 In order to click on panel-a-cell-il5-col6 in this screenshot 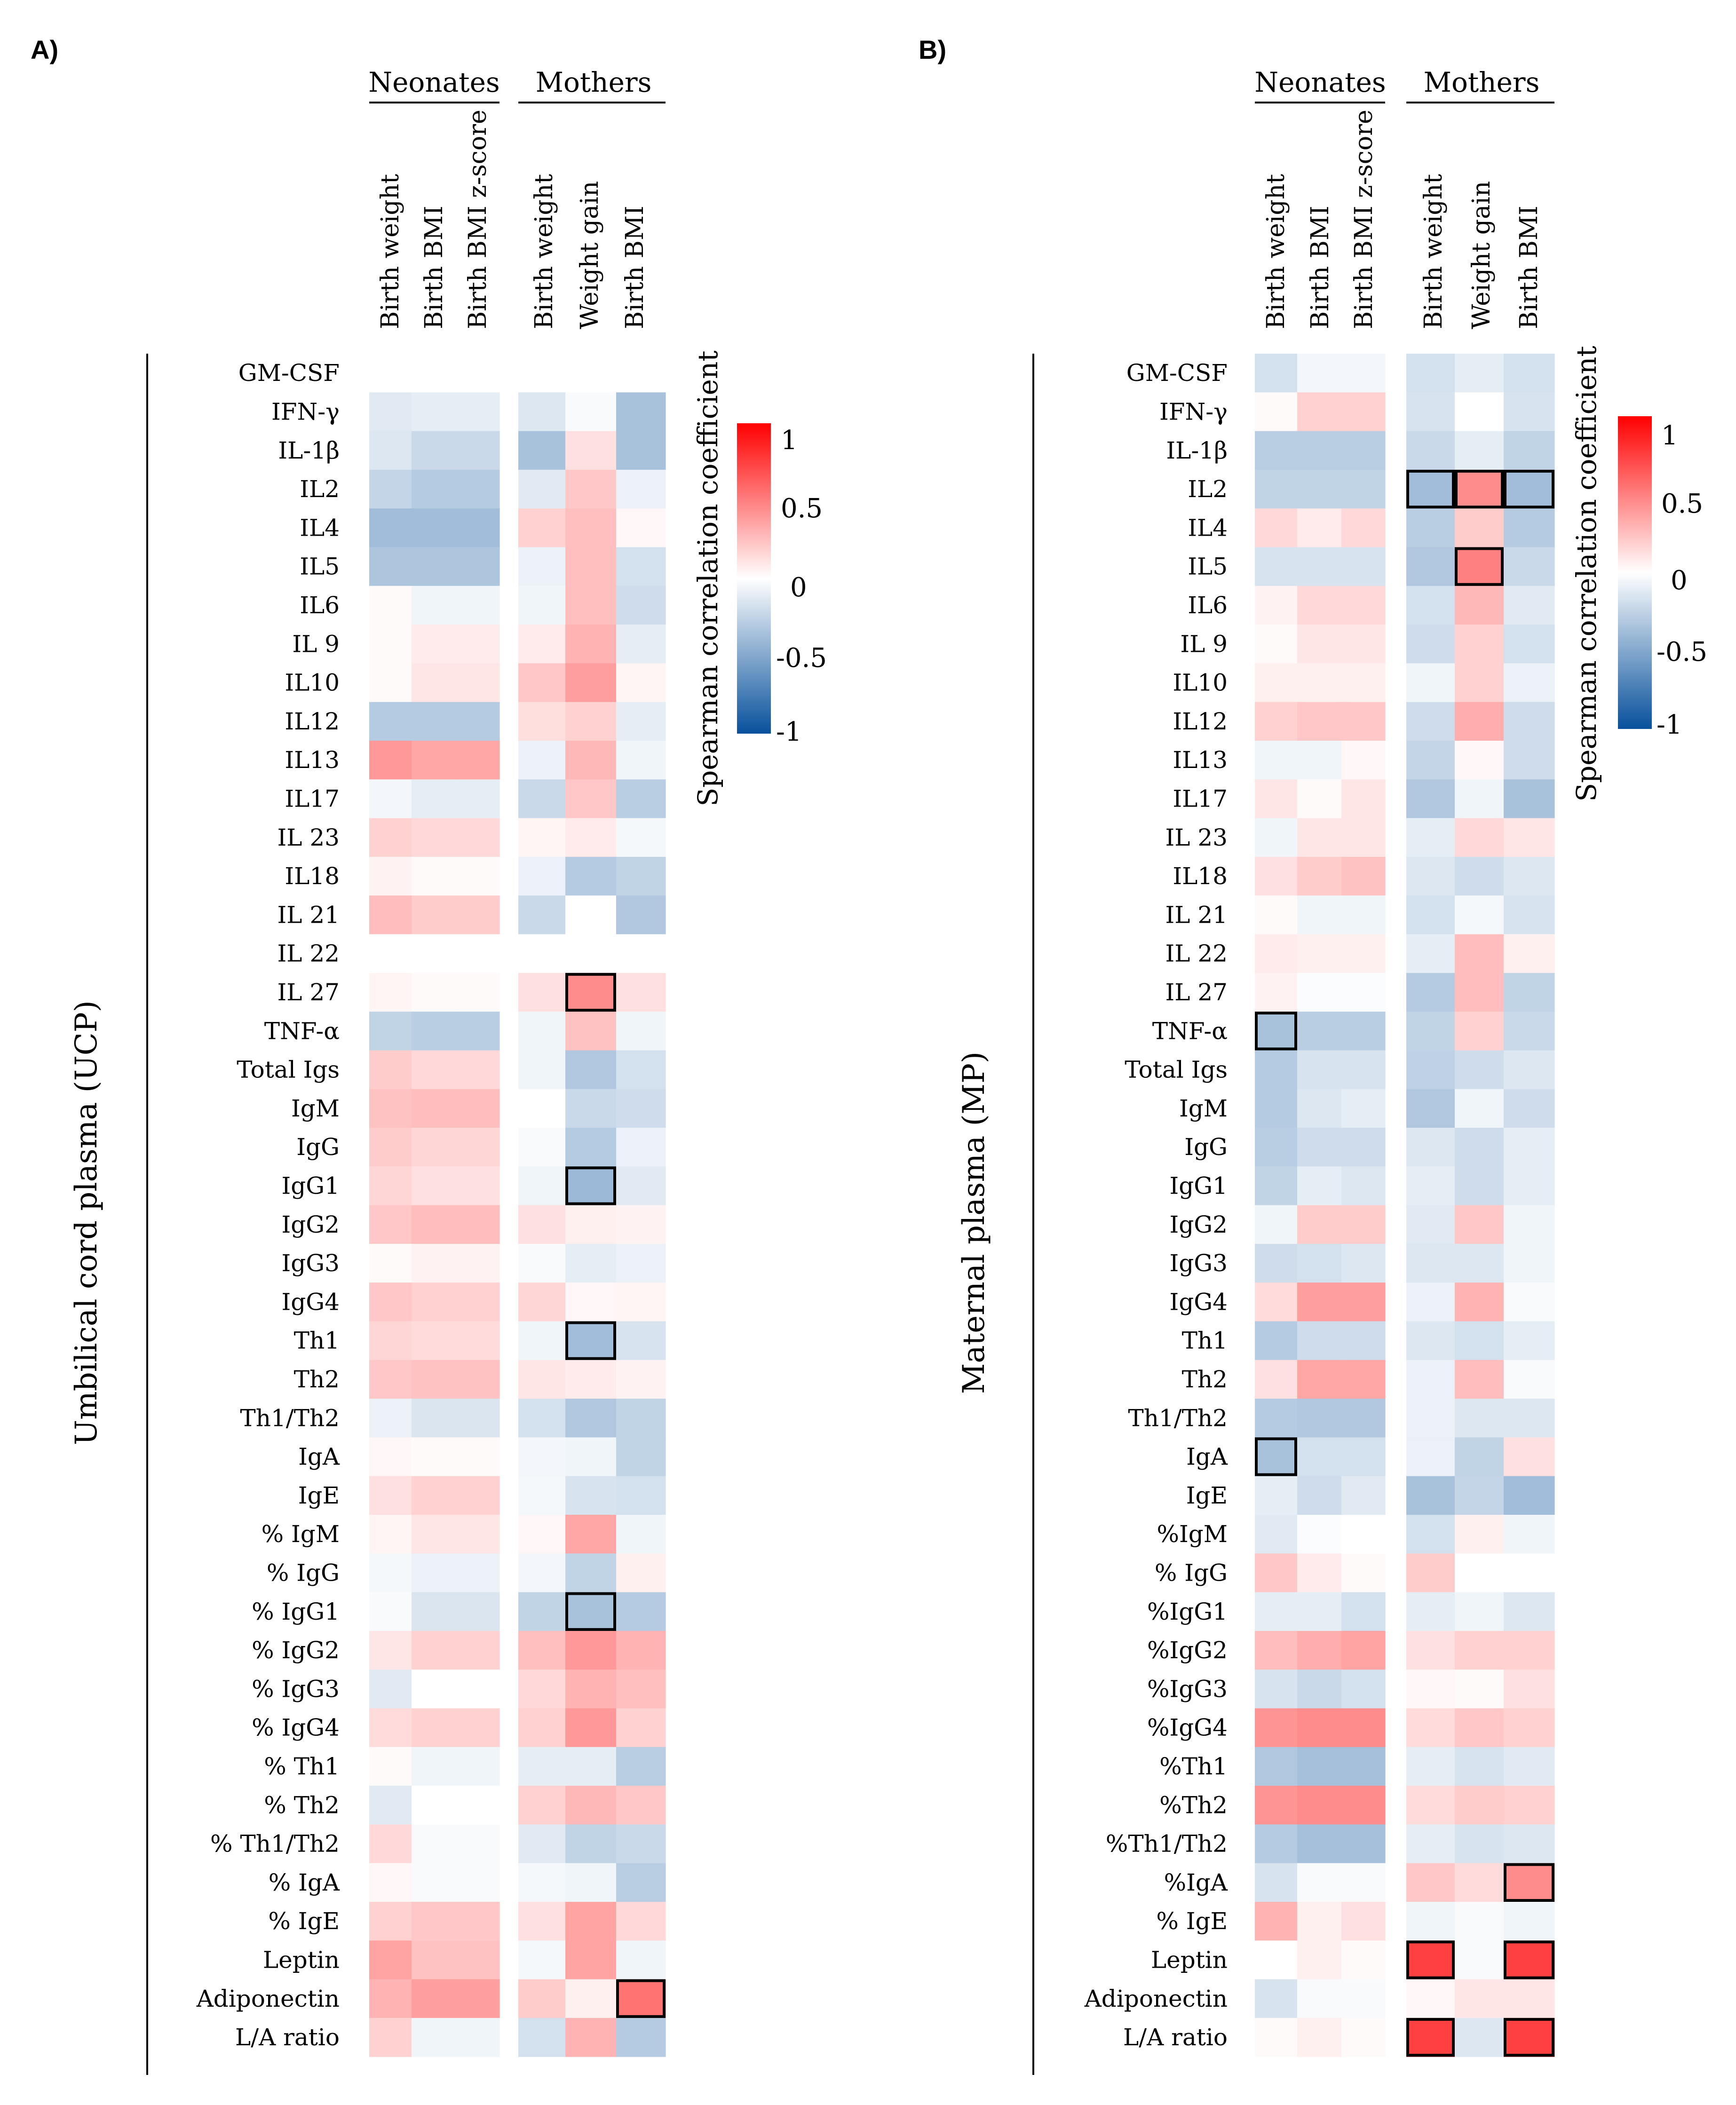, I will do `click(641, 566)`.